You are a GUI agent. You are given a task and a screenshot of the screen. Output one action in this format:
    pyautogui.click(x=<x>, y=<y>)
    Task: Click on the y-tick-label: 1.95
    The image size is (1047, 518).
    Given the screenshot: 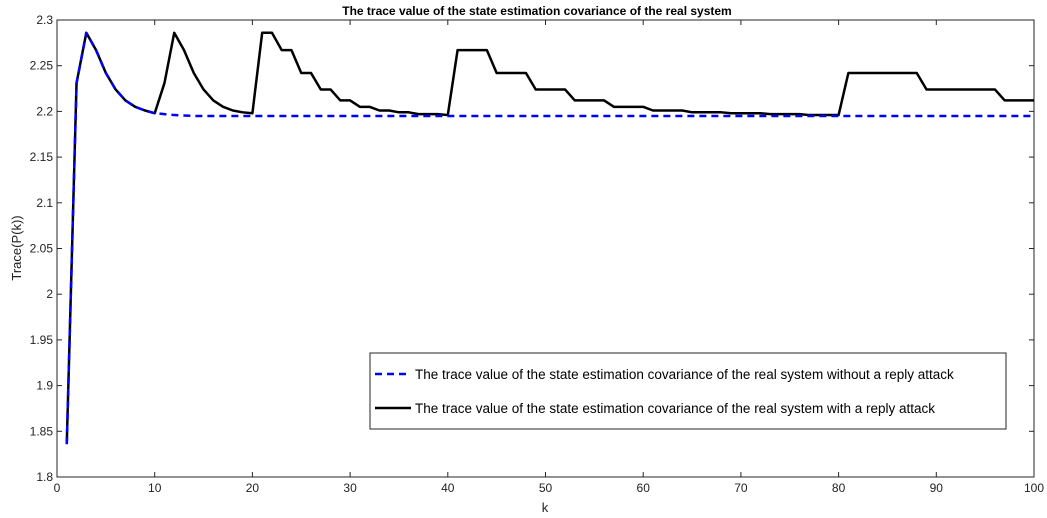 What is the action you would take?
    pyautogui.click(x=42, y=340)
    